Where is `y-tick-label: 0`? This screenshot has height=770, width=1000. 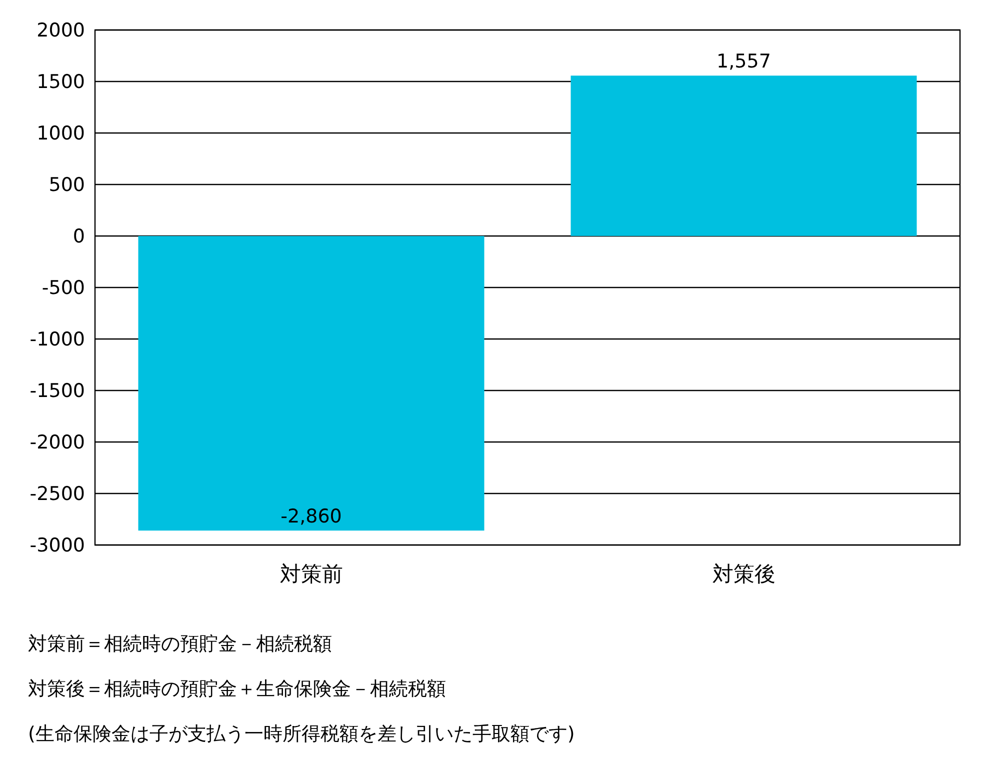 y-tick-label: 0 is located at coordinates (78, 237).